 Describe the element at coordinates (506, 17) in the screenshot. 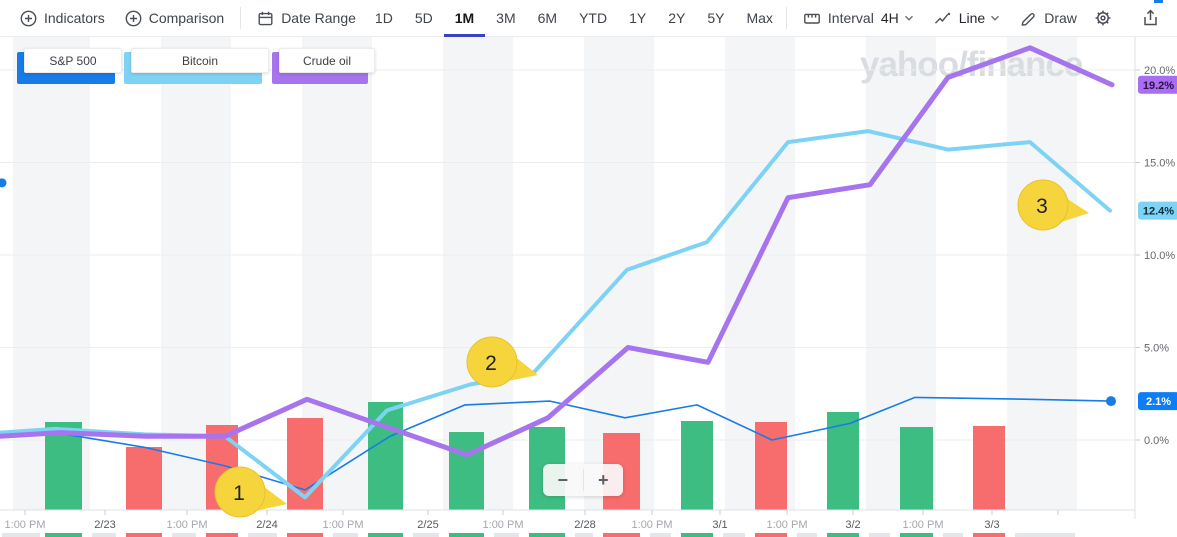

I see `range-3m: 3M` at that location.